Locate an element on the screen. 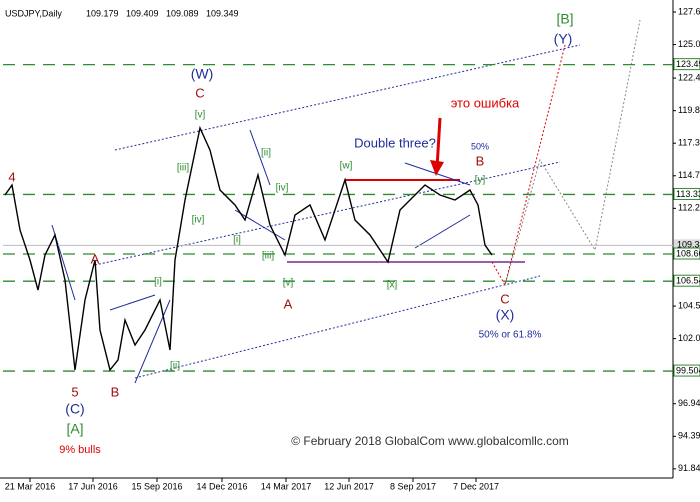 Image resolution: width=700 pixels, height=502 pixels. y-tick-label: 94.395 is located at coordinates (689, 436).